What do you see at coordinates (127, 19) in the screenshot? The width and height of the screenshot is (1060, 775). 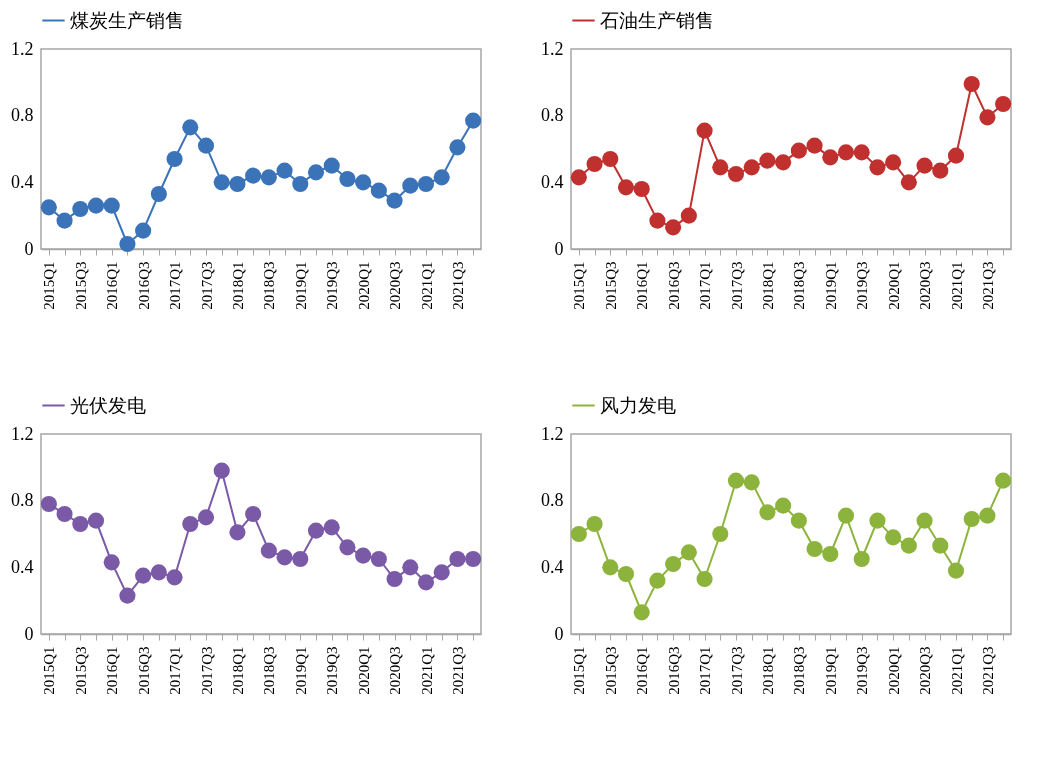 I see `legend-label: 煤炭生产销售` at bounding box center [127, 19].